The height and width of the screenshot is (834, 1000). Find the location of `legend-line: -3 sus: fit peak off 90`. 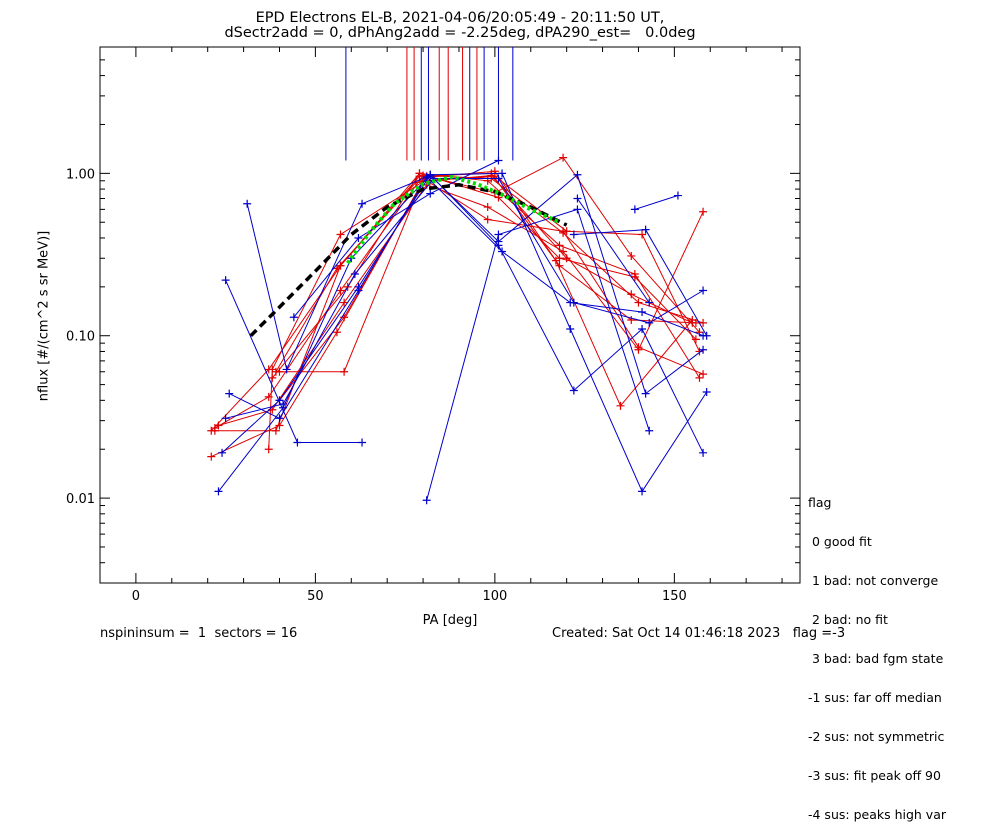

legend-line: -3 sus: fit peak off 90 is located at coordinates (874, 775).